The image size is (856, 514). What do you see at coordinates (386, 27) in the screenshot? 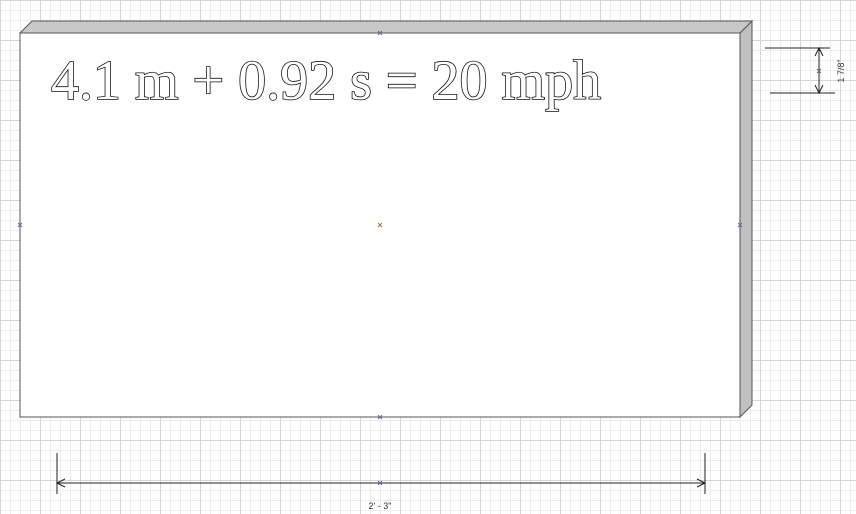
I see `board-top-face` at bounding box center [386, 27].